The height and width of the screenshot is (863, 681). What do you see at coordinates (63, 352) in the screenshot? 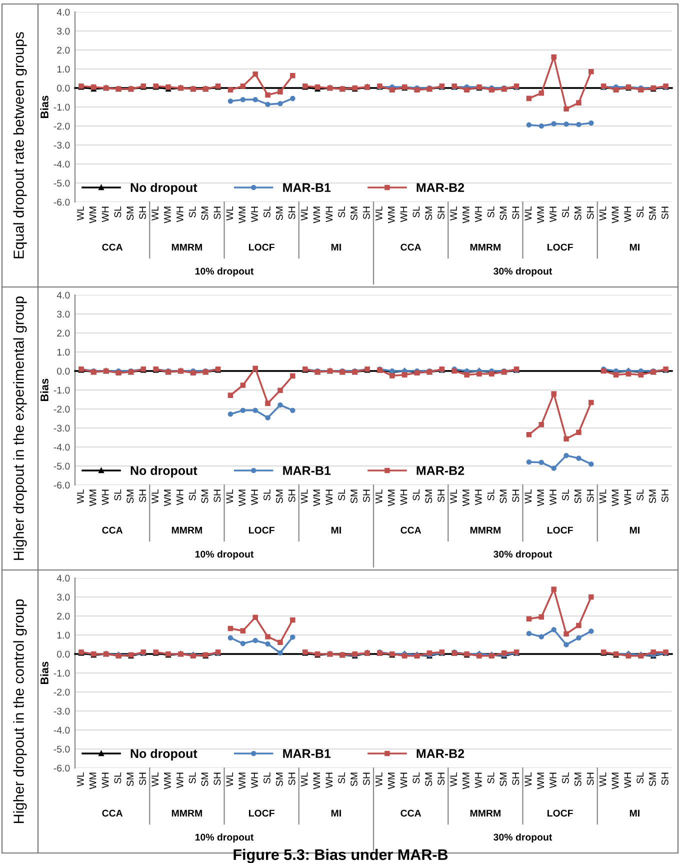
I see `y-tick-label: 1.0` at bounding box center [63, 352].